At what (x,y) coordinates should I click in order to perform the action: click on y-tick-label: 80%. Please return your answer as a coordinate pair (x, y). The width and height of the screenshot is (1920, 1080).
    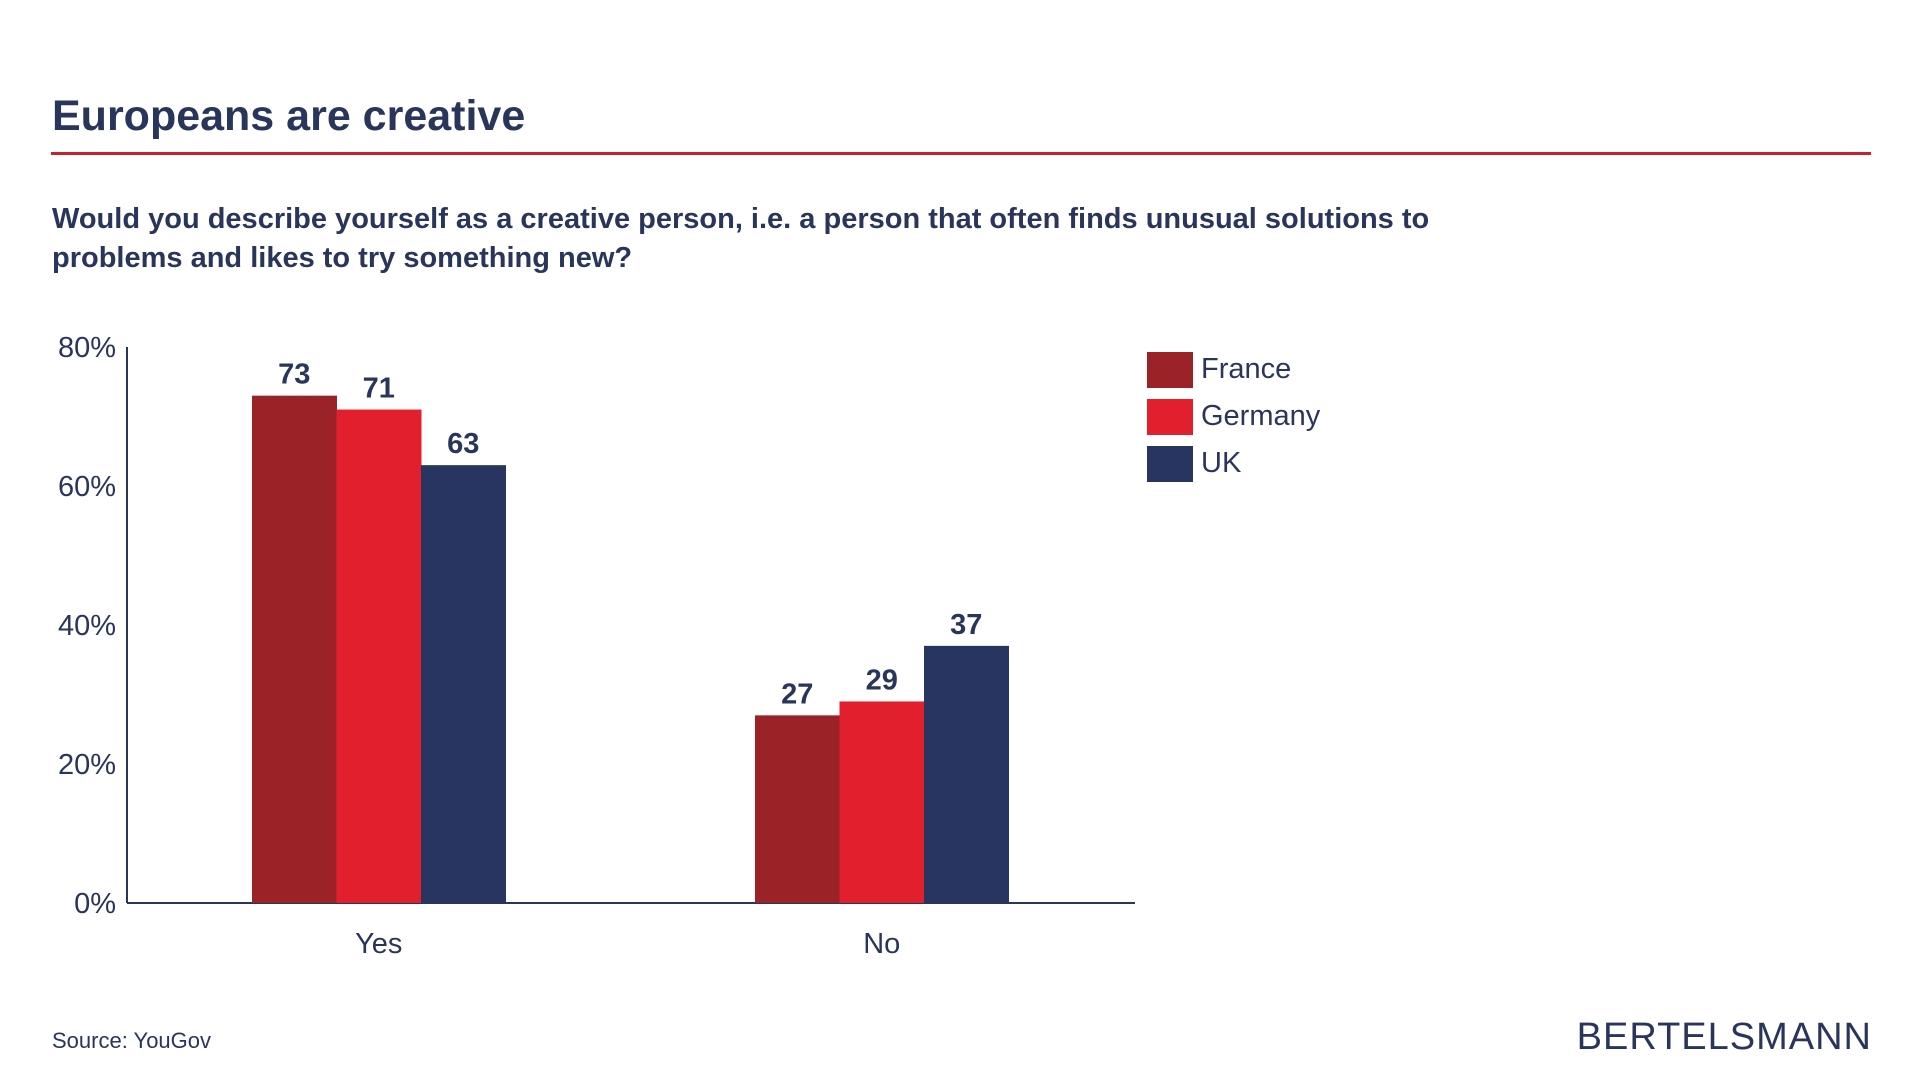
    Looking at the image, I should click on (87, 348).